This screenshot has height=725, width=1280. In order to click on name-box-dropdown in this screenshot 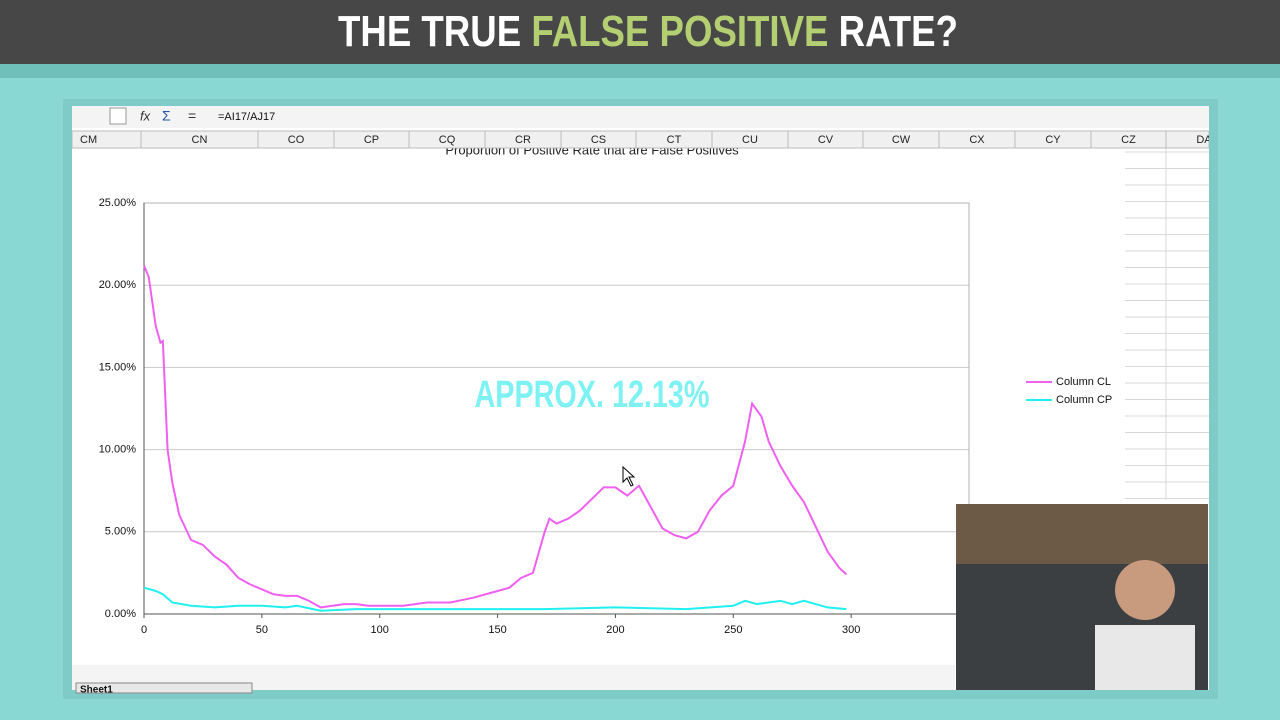, I will do `click(118, 116)`.